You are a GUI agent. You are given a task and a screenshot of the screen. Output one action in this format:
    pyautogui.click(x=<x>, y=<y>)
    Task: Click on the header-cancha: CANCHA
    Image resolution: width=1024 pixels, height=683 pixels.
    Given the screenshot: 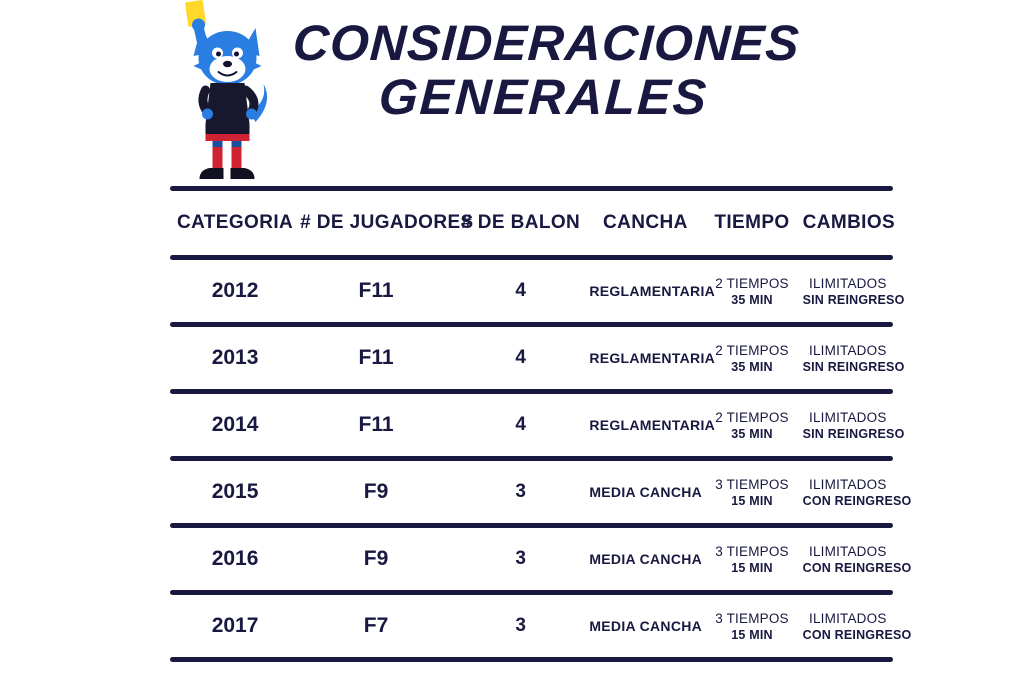 What is the action you would take?
    pyautogui.click(x=645, y=222)
    